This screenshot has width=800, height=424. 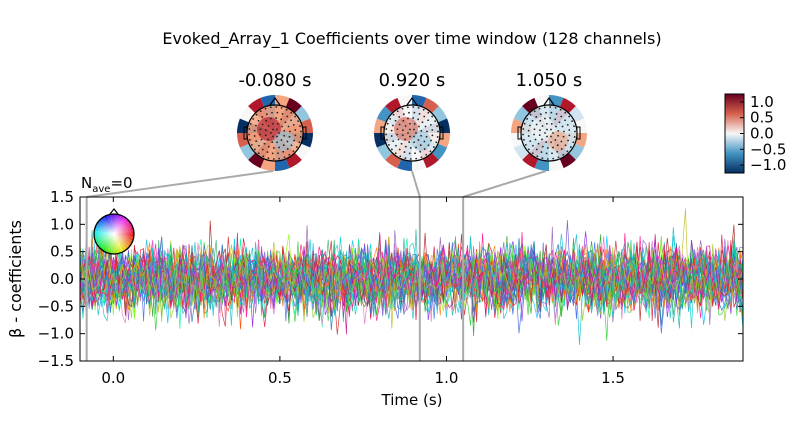 I want to click on y-axis-label: β - coefficients, so click(x=15, y=279).